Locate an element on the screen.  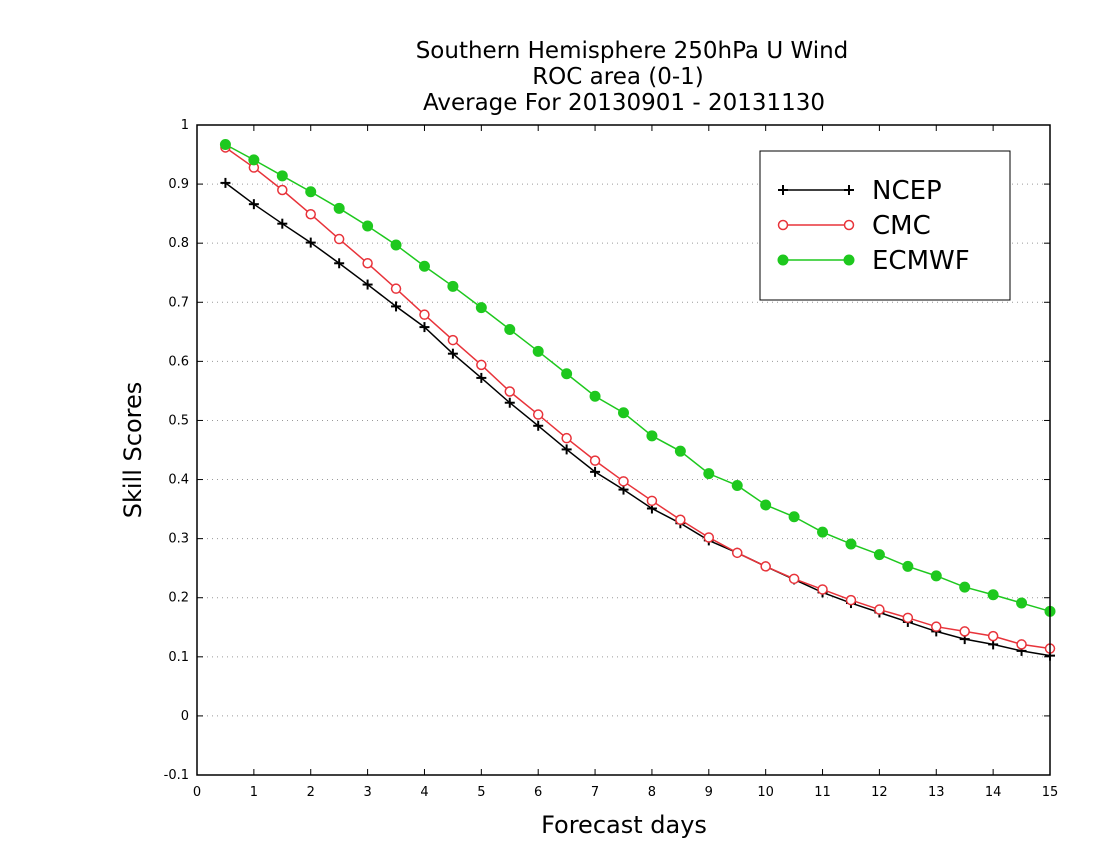
y-tick-label: 0.5 is located at coordinates (178, 420).